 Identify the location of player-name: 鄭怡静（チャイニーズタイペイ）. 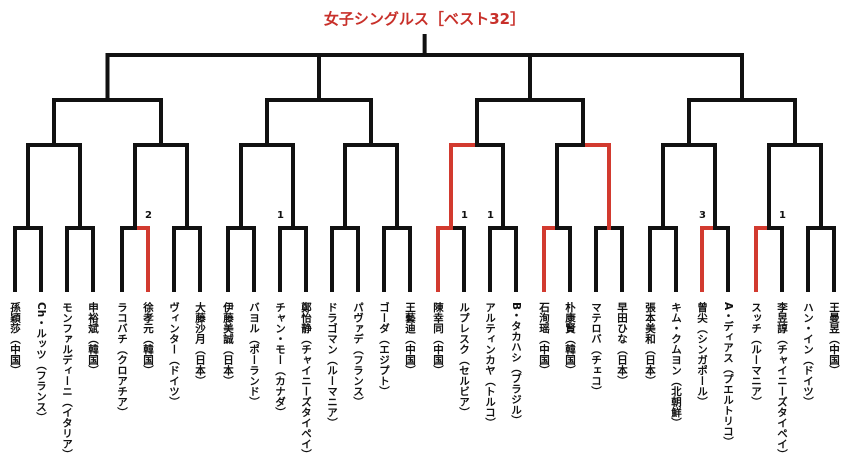
(306, 381).